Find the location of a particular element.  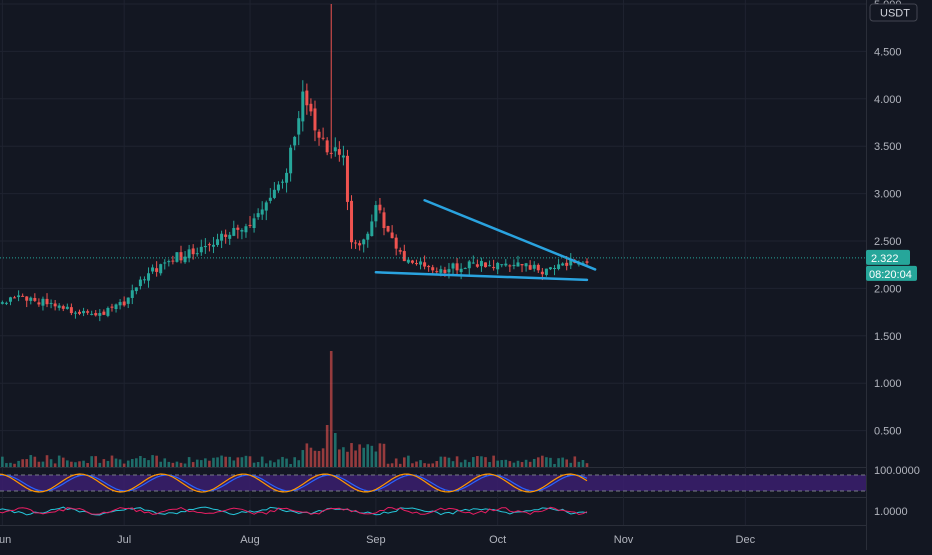

currency-badge-box is located at coordinates (893, 12).